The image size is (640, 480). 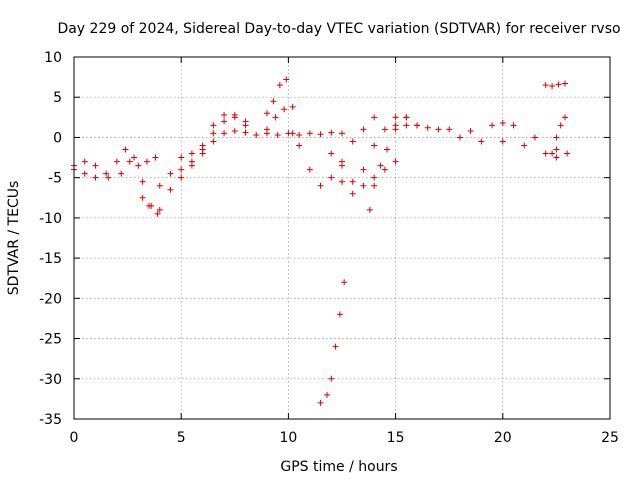 What do you see at coordinates (14, 238) in the screenshot?
I see `y-axis-label: SDTVAR / TECUs` at bounding box center [14, 238].